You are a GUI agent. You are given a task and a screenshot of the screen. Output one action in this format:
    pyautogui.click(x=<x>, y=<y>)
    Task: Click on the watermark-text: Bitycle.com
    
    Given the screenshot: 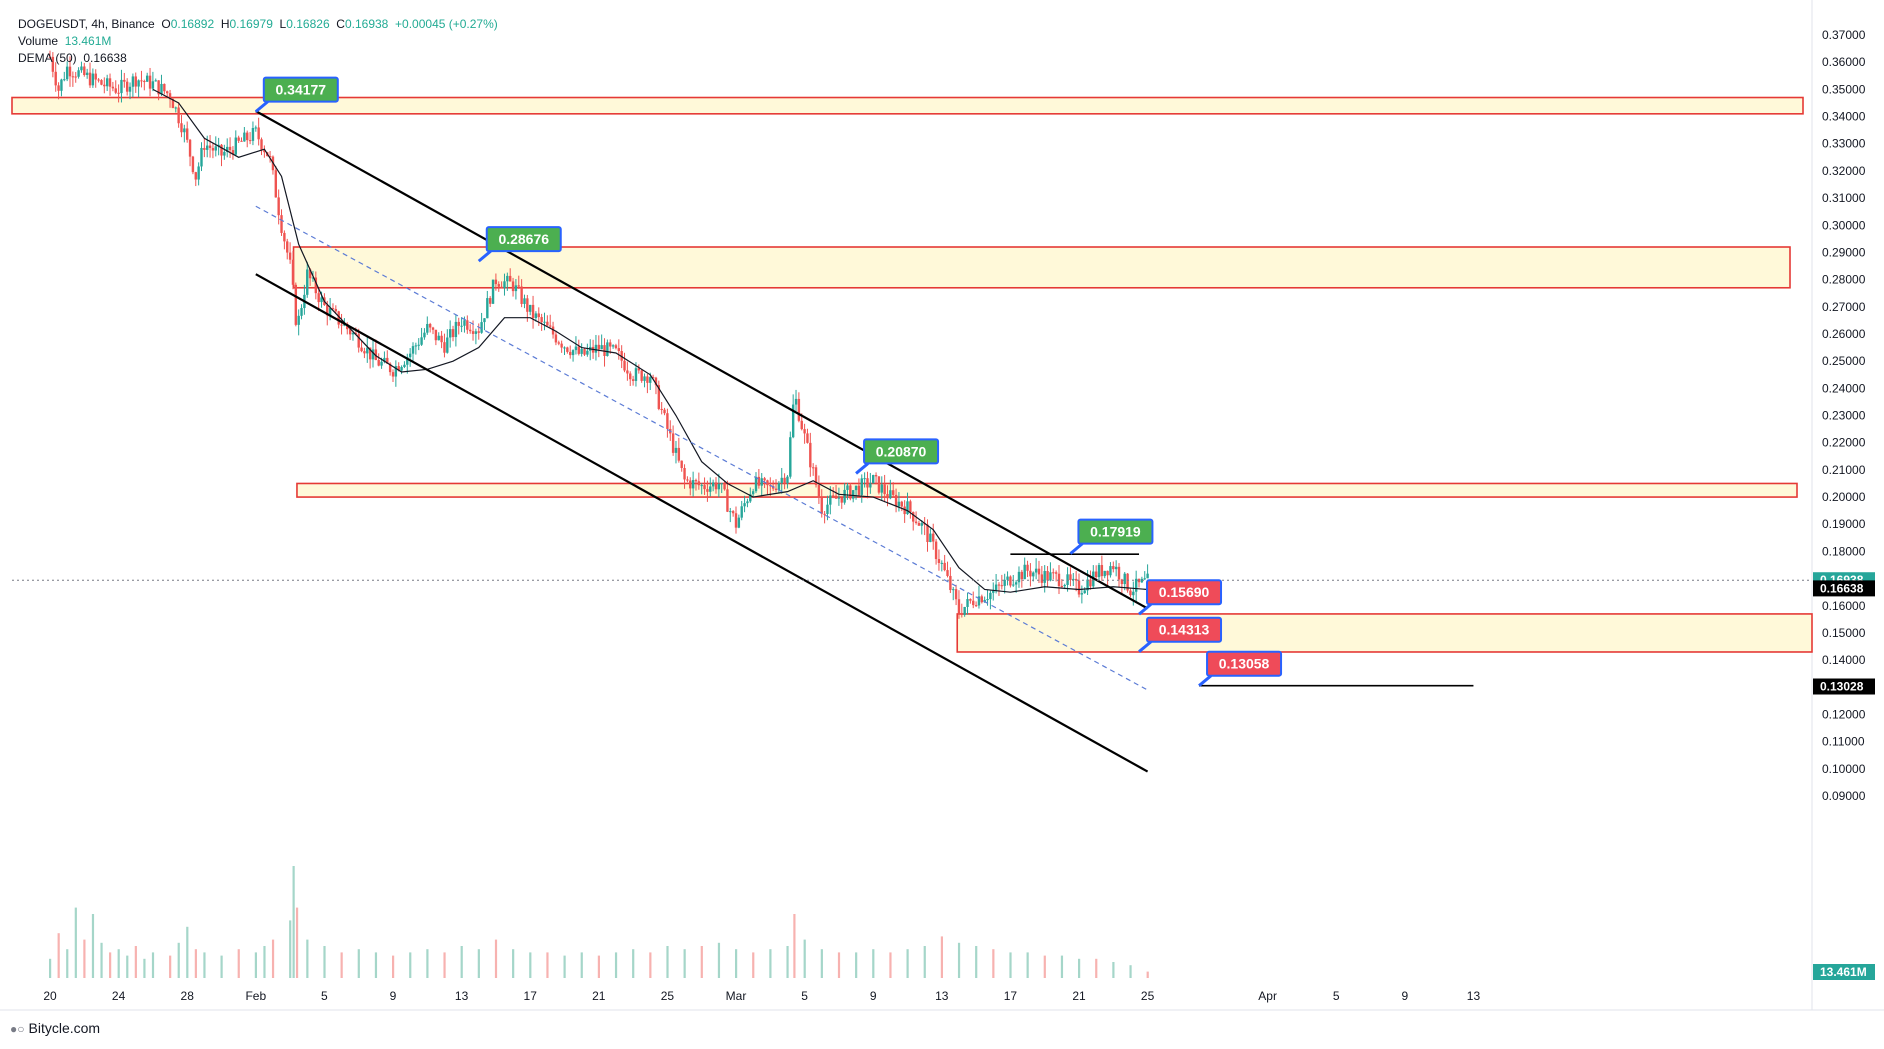 What is the action you would take?
    pyautogui.click(x=64, y=1028)
    